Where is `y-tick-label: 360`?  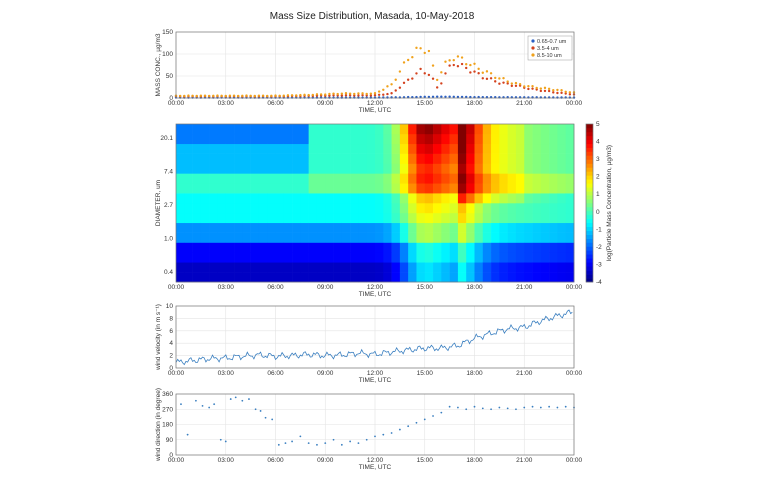
y-tick-label: 360 is located at coordinates (167, 394).